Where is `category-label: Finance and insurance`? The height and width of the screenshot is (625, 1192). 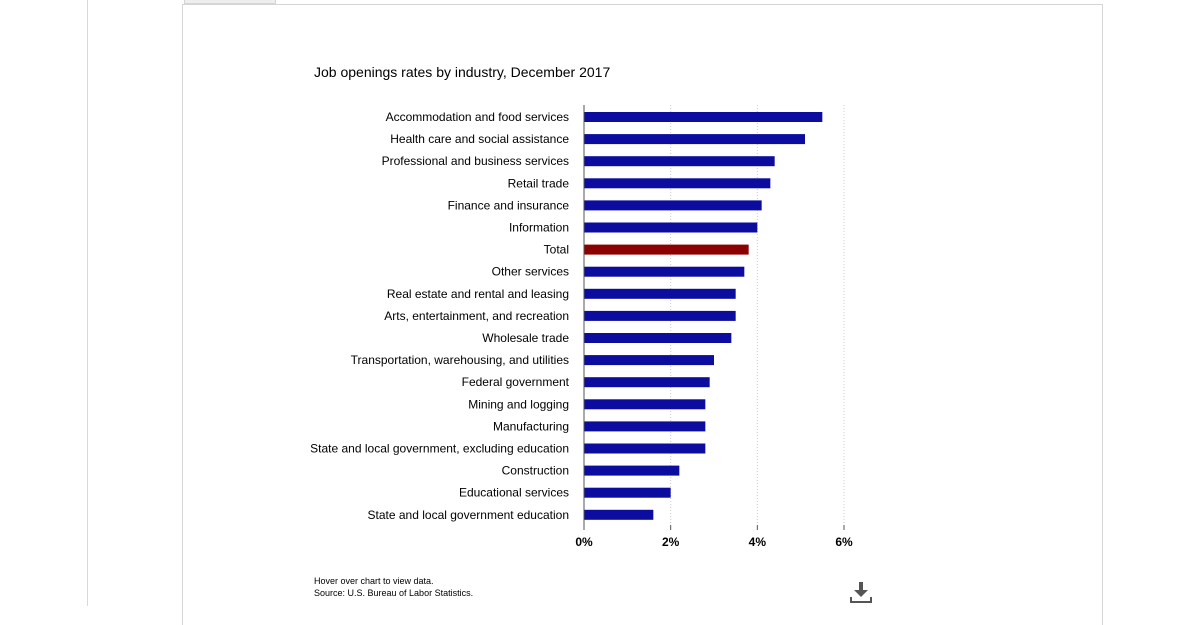
category-label: Finance and insurance is located at coordinates (509, 205).